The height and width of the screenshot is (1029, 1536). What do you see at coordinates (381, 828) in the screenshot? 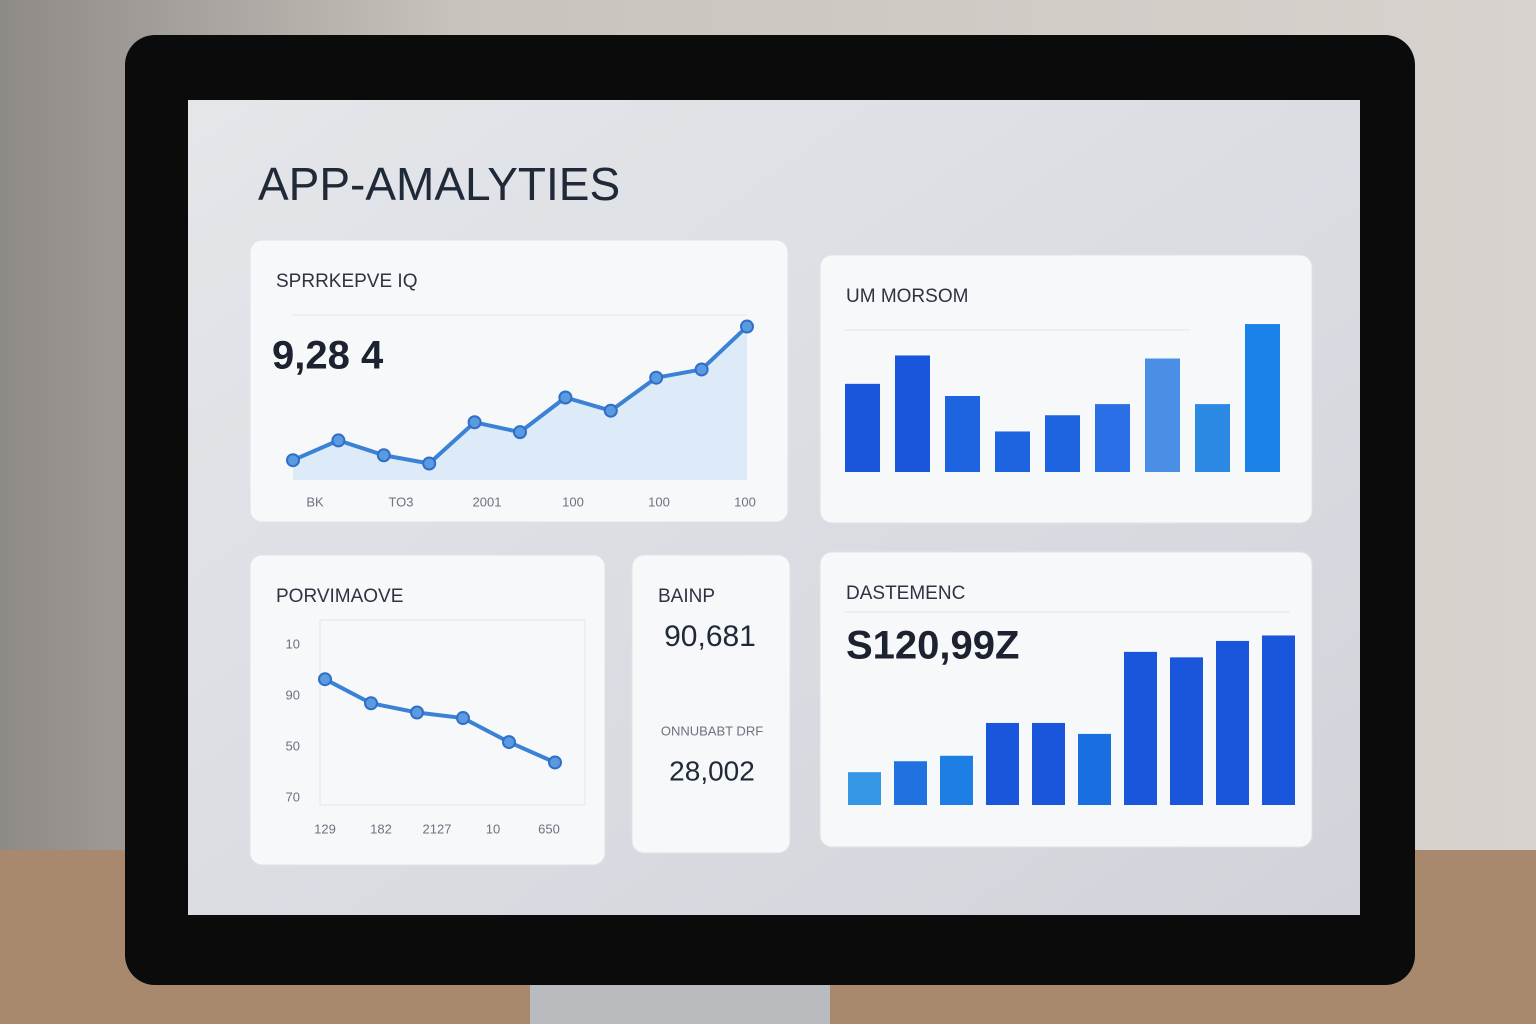
I see `x-label: 182` at bounding box center [381, 828].